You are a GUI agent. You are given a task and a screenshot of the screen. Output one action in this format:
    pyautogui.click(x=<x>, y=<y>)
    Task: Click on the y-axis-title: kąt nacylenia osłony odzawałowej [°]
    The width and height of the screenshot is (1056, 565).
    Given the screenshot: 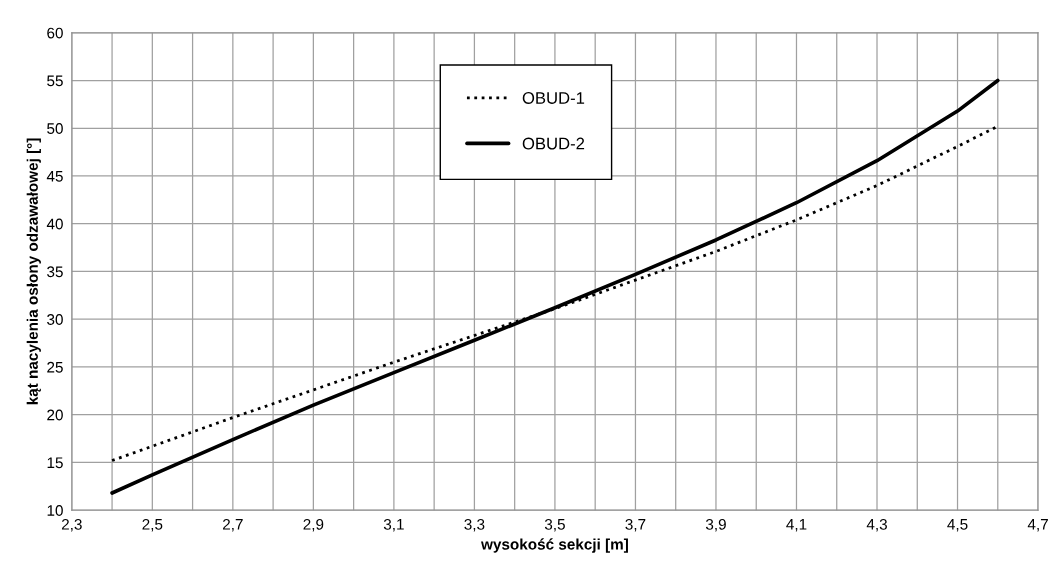 What is the action you would take?
    pyautogui.click(x=33, y=271)
    